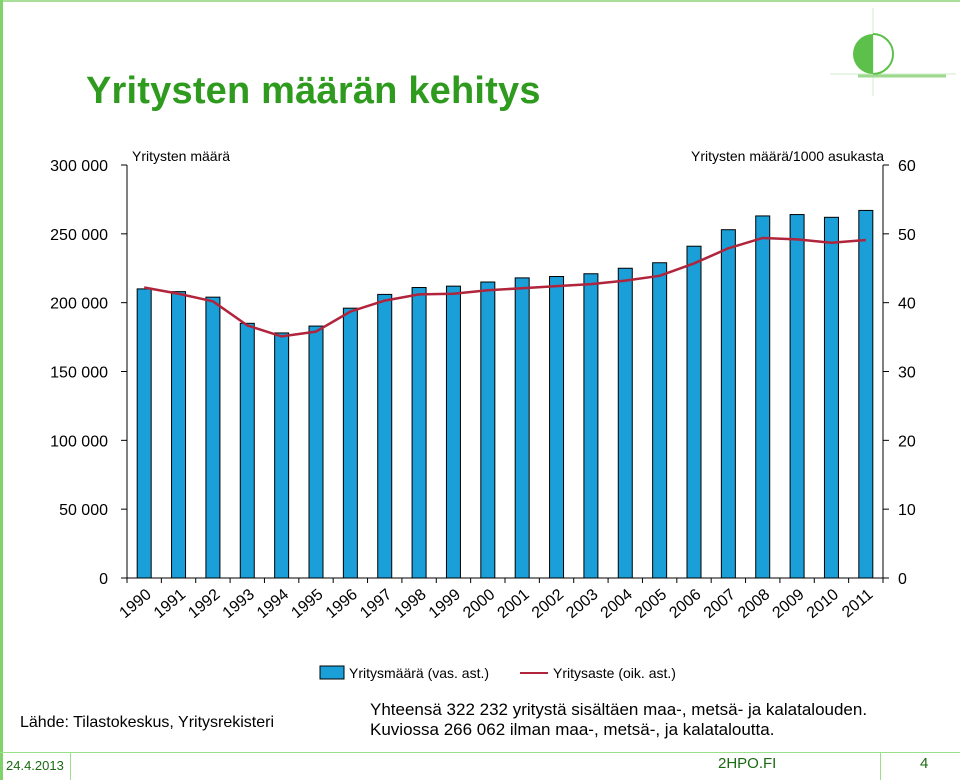 This screenshot has height=781, width=960. What do you see at coordinates (907, 235) in the screenshot?
I see `right-tick-label: 50` at bounding box center [907, 235].